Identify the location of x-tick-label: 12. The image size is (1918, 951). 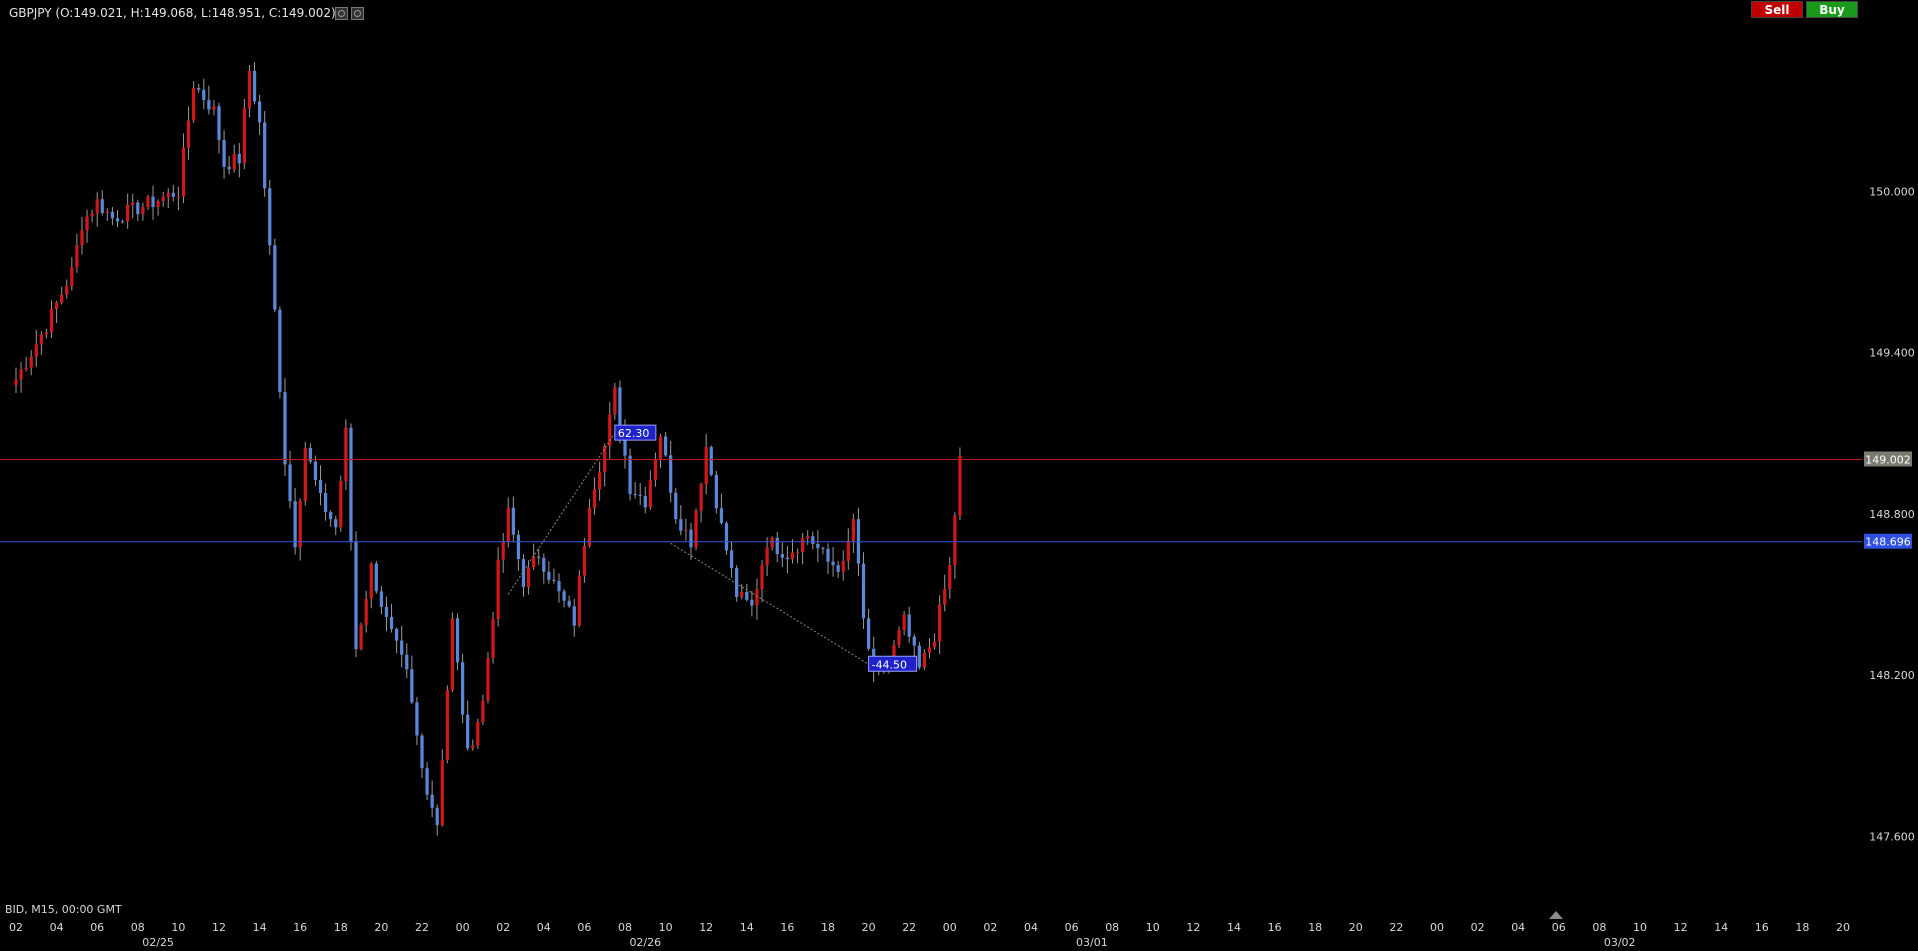
(1193, 927).